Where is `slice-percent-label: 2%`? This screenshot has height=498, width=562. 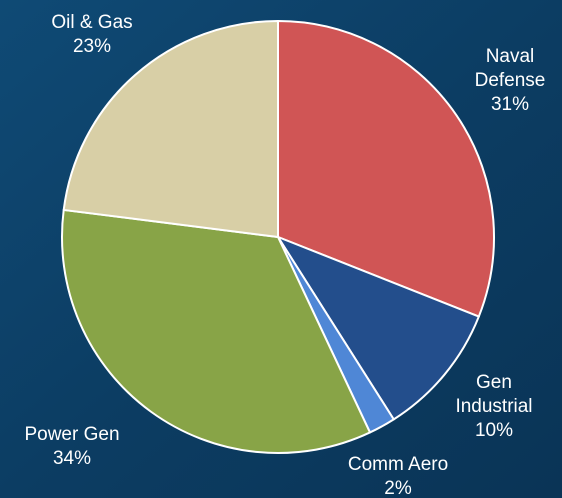
slice-percent-label: 2% is located at coordinates (398, 488).